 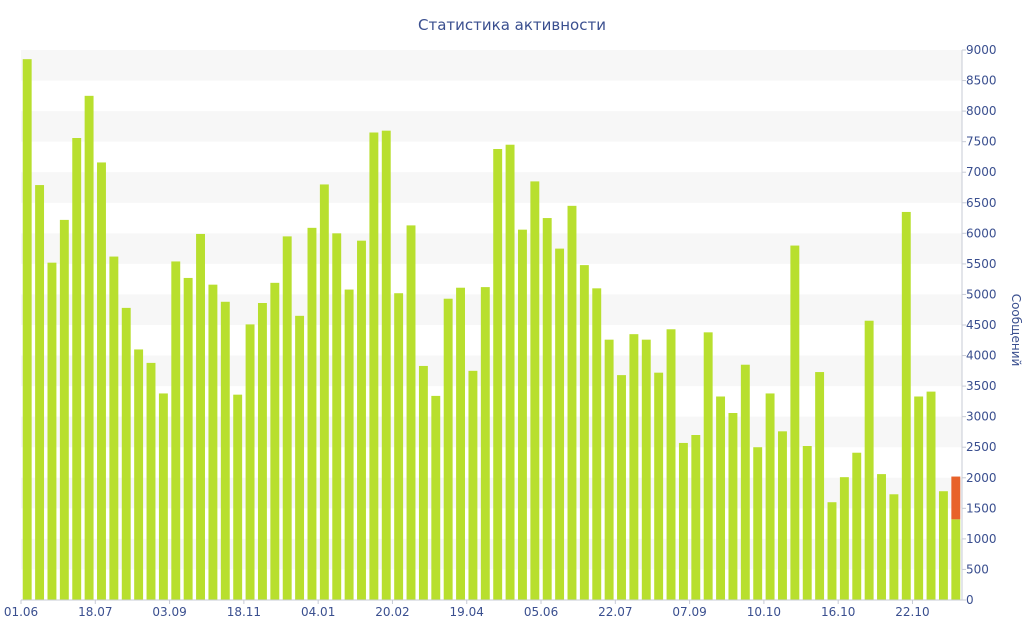 I want to click on y-tick-label: 7000, so click(x=981, y=172).